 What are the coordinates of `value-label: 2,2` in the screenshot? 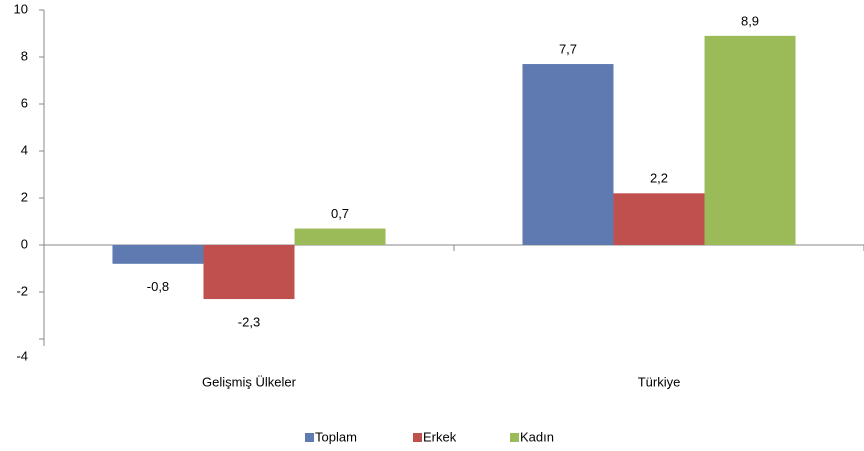 It's located at (659, 178).